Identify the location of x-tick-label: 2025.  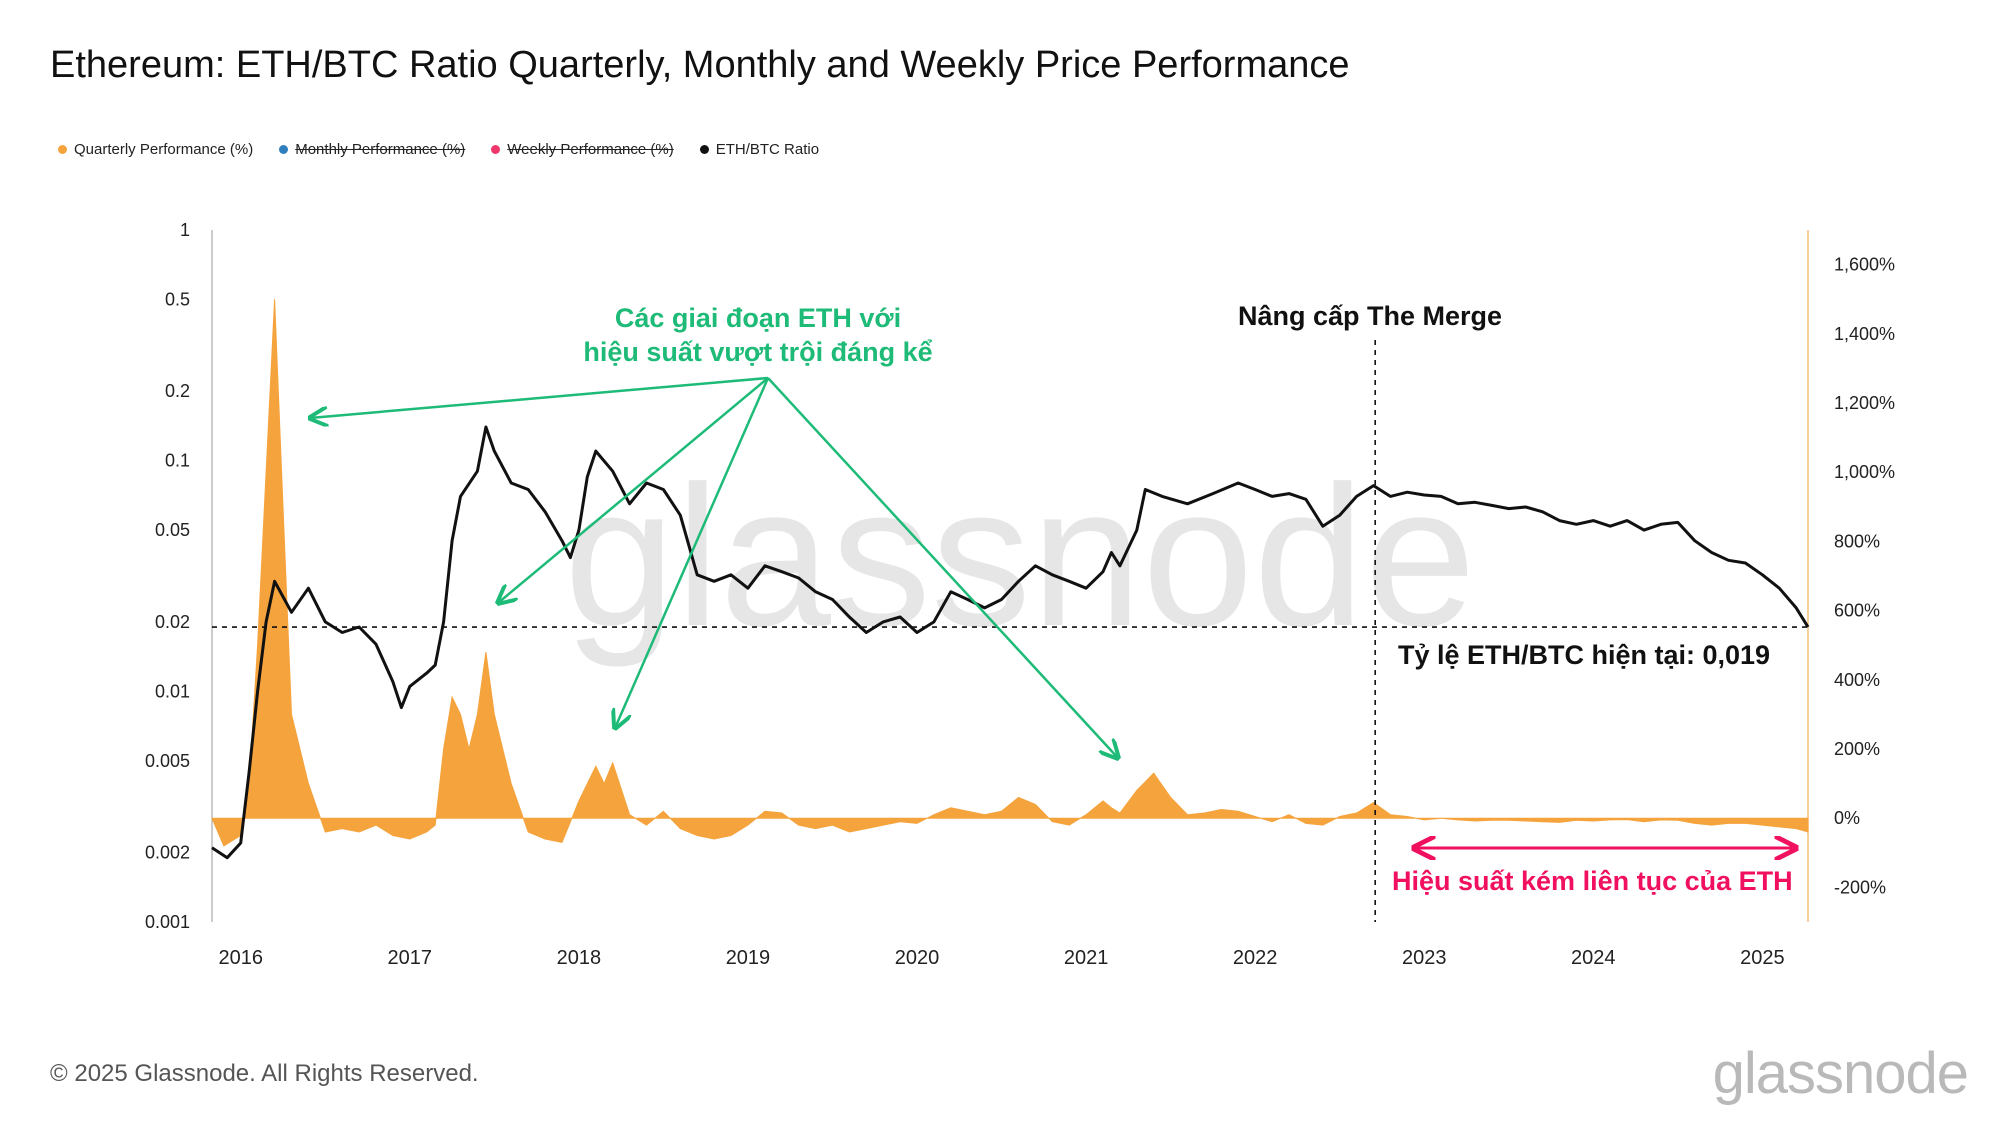
(1762, 958).